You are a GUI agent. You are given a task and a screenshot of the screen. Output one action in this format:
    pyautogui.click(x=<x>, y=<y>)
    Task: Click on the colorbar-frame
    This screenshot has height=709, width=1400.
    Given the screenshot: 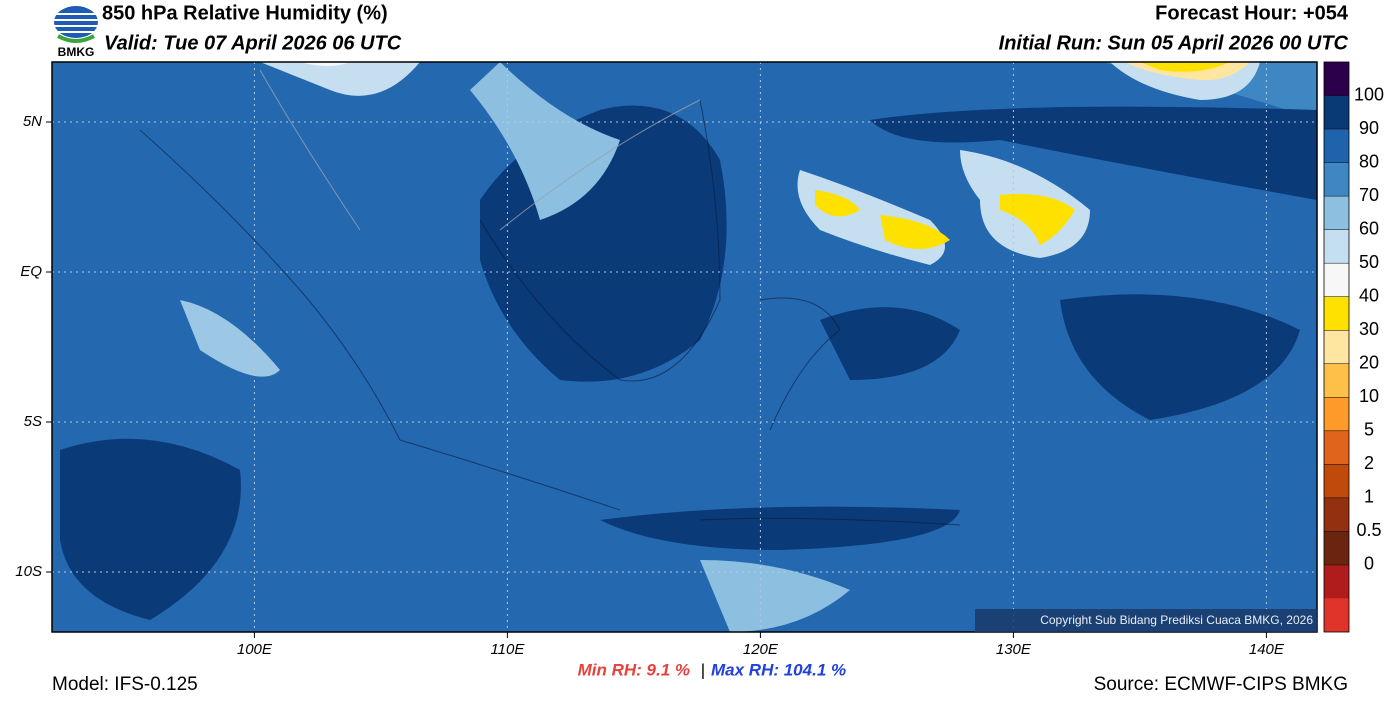 What is the action you would take?
    pyautogui.click(x=1336, y=347)
    